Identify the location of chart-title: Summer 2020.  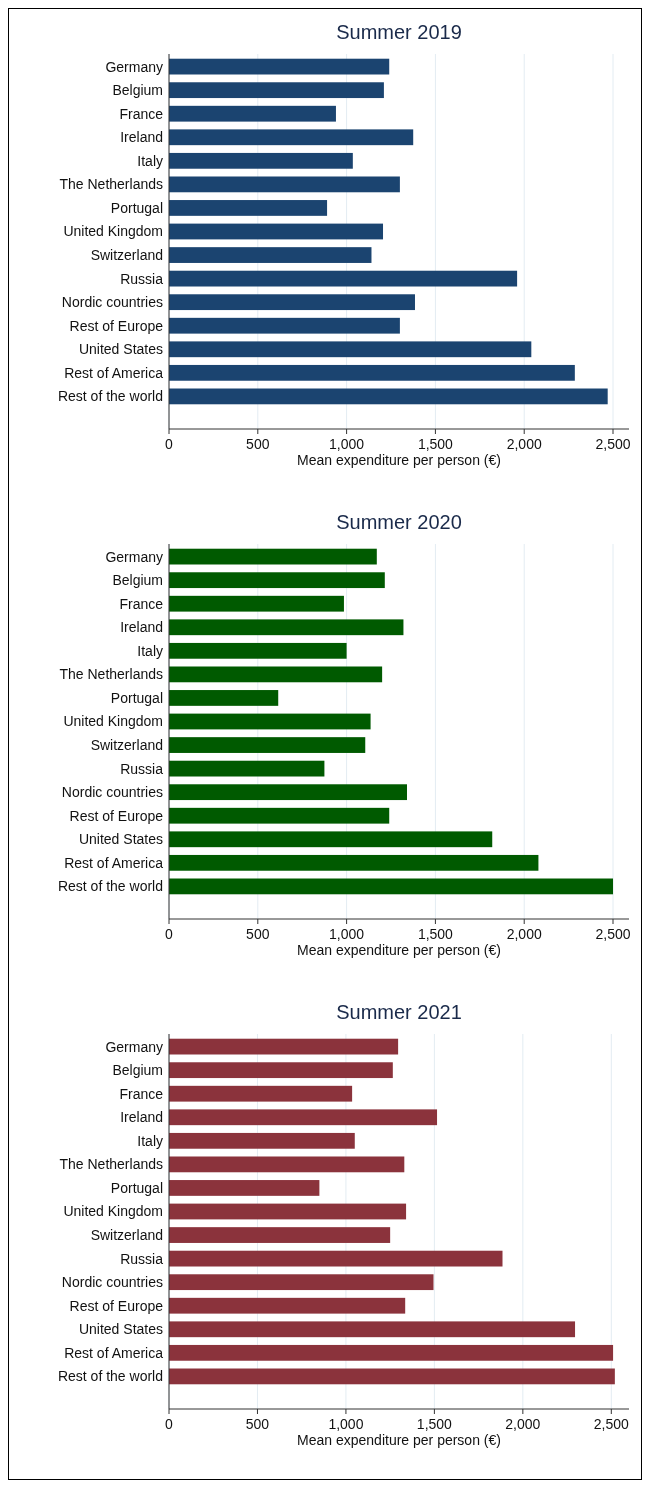
(399, 522).